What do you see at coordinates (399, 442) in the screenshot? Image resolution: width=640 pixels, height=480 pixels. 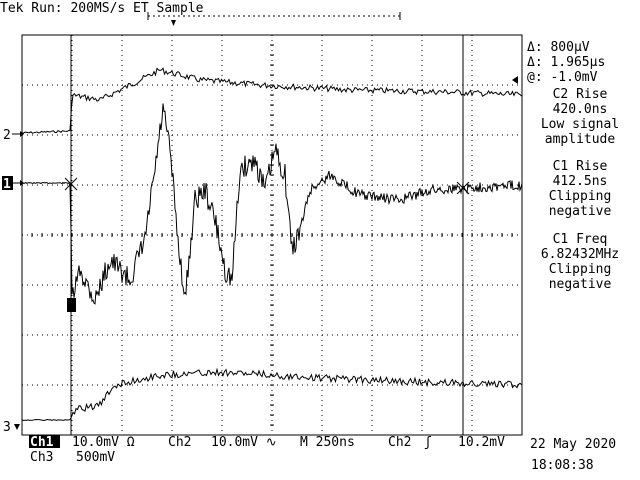 I see `trigger-source: Ch2` at bounding box center [399, 442].